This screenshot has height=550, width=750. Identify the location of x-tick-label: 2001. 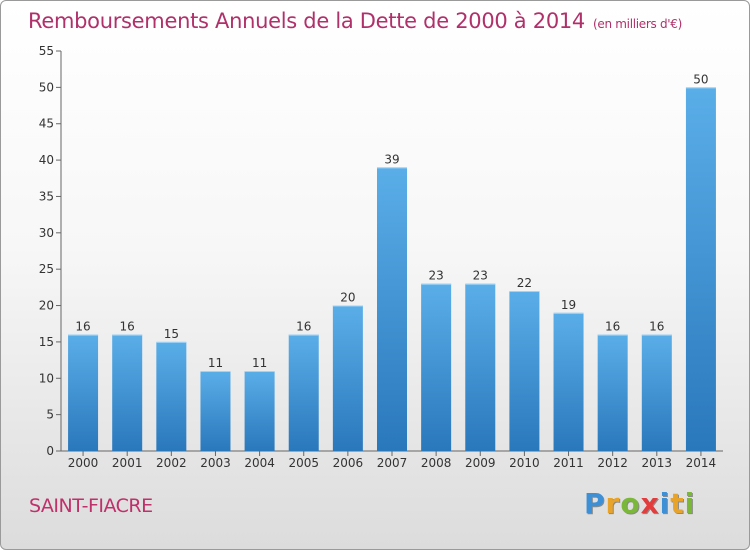
(127, 463).